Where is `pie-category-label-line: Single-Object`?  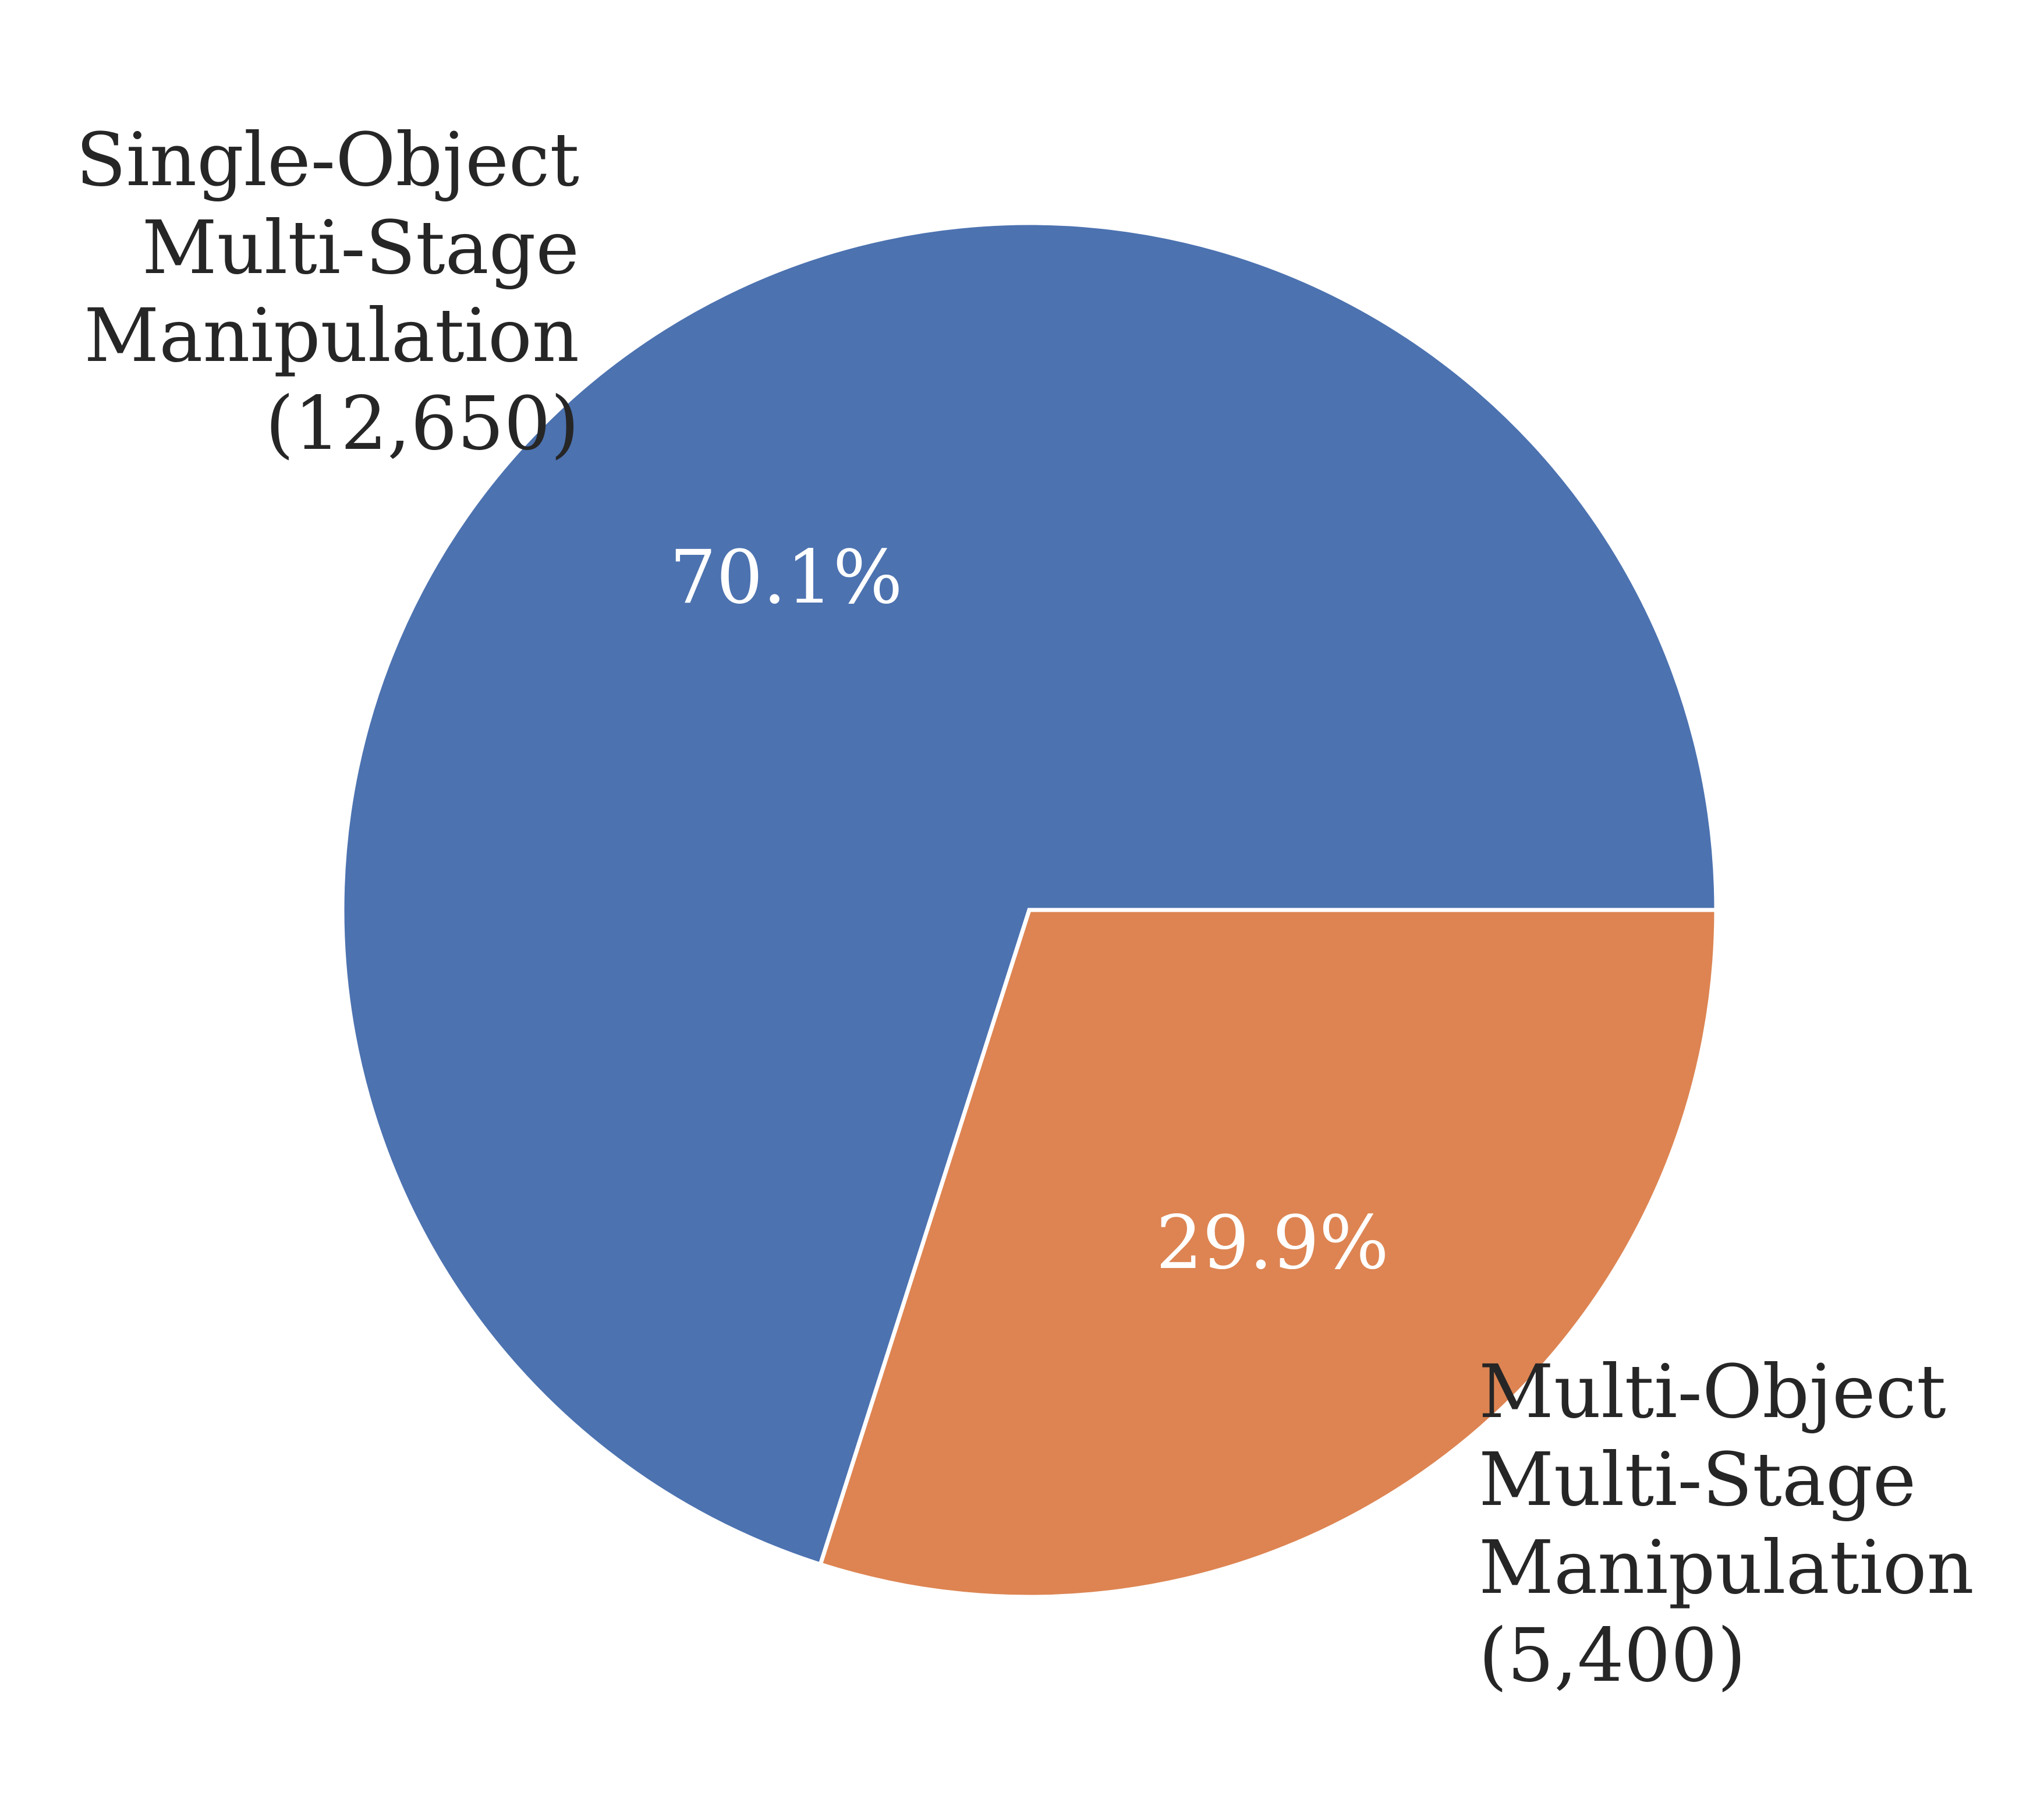 pie-category-label-line: Single-Object is located at coordinates (327, 160).